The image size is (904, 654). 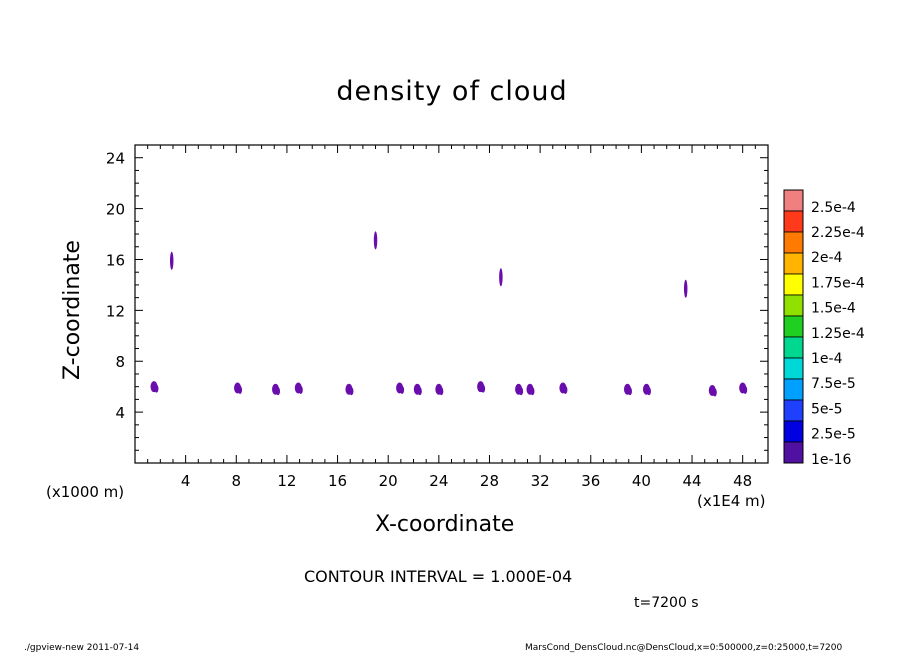 What do you see at coordinates (826, 409) in the screenshot?
I see `colorbar-label: 5e-5` at bounding box center [826, 409].